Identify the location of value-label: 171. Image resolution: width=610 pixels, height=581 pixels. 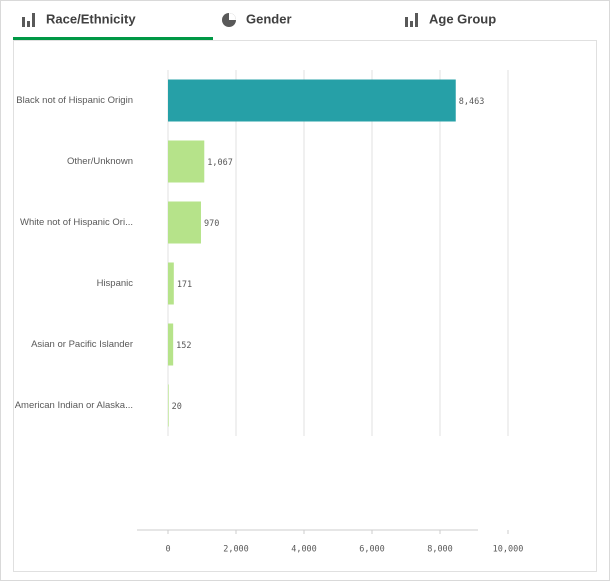
(184, 285).